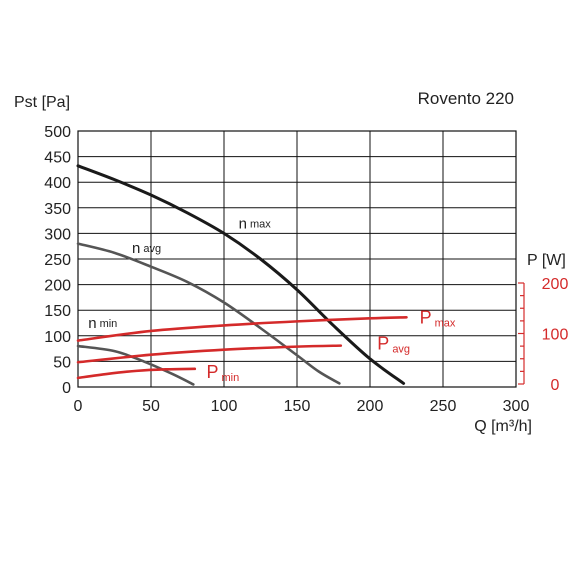  Describe the element at coordinates (503, 426) in the screenshot. I see `x-axis-label: Q [m³/h]` at that location.